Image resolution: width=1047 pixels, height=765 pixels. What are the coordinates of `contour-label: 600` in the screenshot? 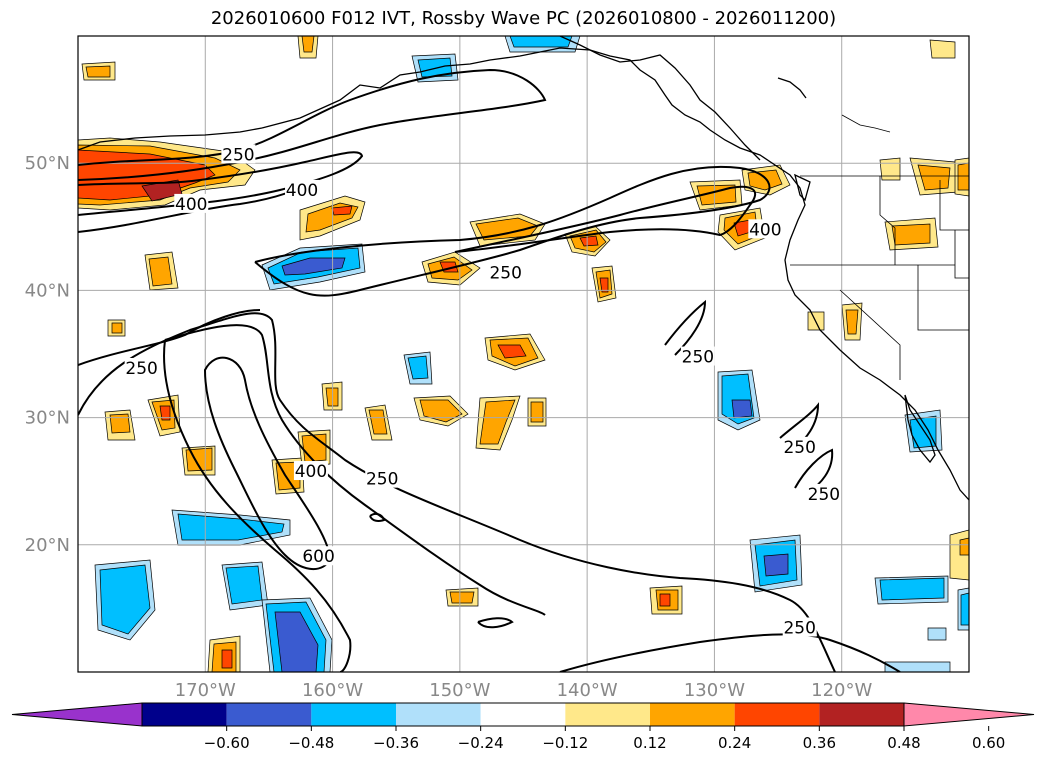 It's located at (318, 557).